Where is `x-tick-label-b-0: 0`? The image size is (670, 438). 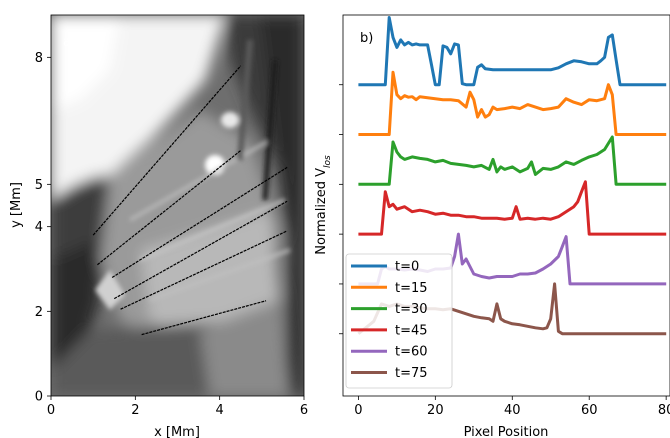
x-tick-label-b-0: 0 is located at coordinates (358, 410).